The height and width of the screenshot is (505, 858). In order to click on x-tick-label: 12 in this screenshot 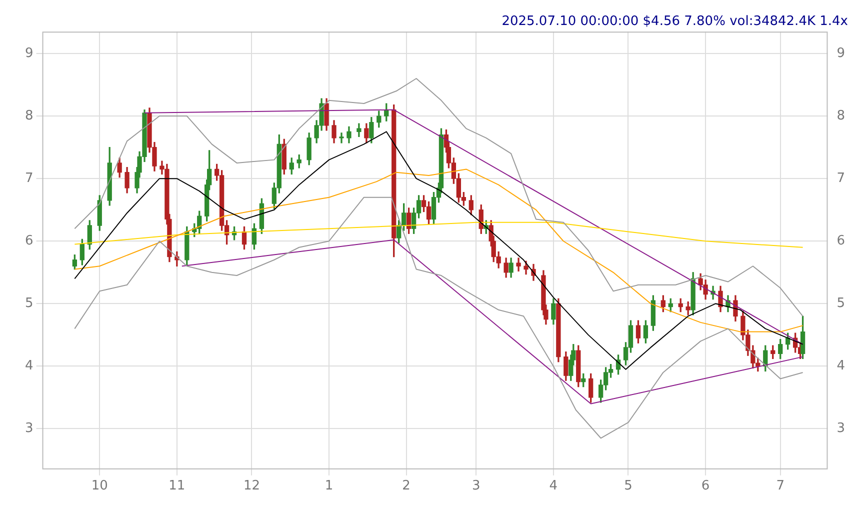, I will do `click(251, 486)`.